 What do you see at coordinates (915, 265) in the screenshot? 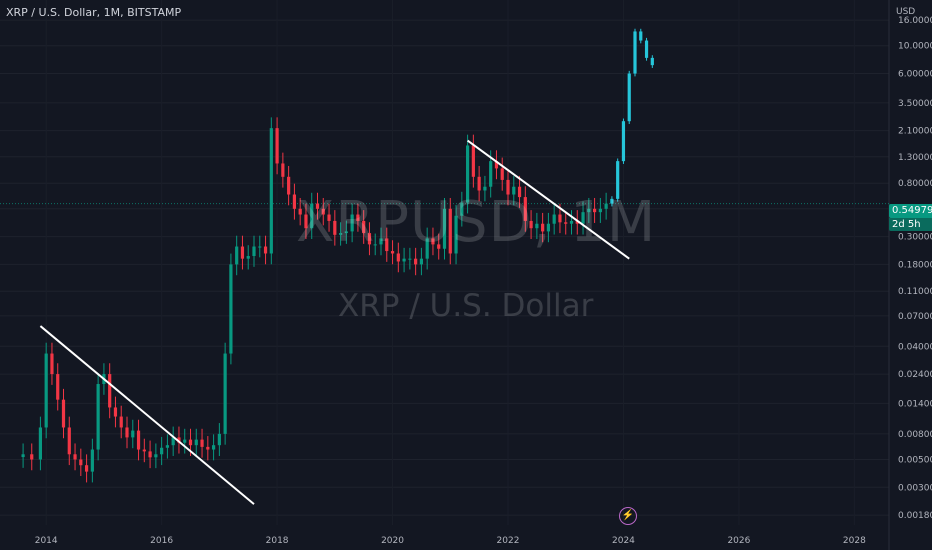
I see `price-tick-label: 0.18000` at bounding box center [915, 265].